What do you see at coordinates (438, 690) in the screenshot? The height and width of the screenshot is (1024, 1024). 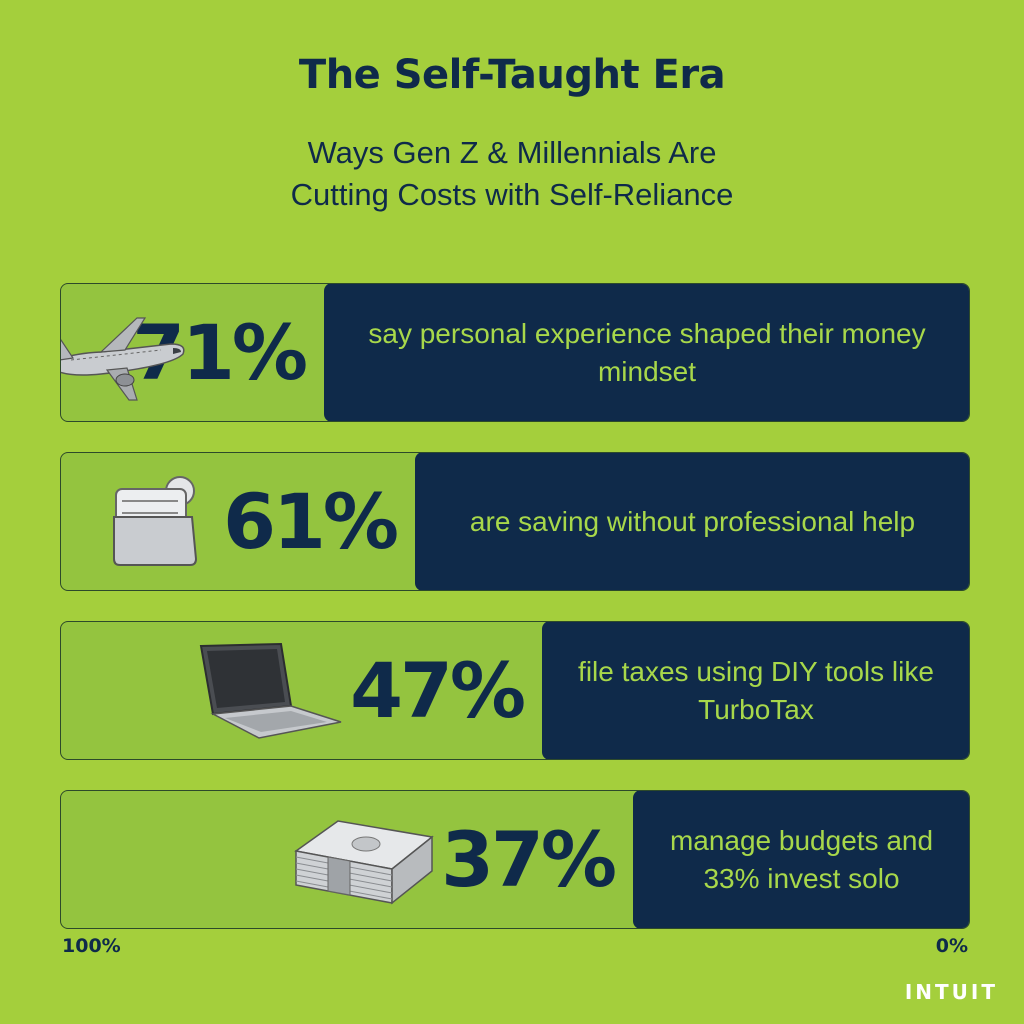 I see `bar-value-label: 47%` at bounding box center [438, 690].